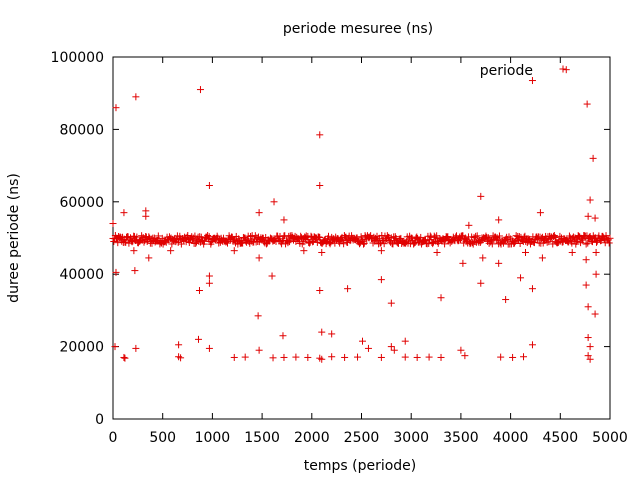 This screenshot has width=640, height=480. I want to click on y-tick-label: 40000, so click(81, 275).